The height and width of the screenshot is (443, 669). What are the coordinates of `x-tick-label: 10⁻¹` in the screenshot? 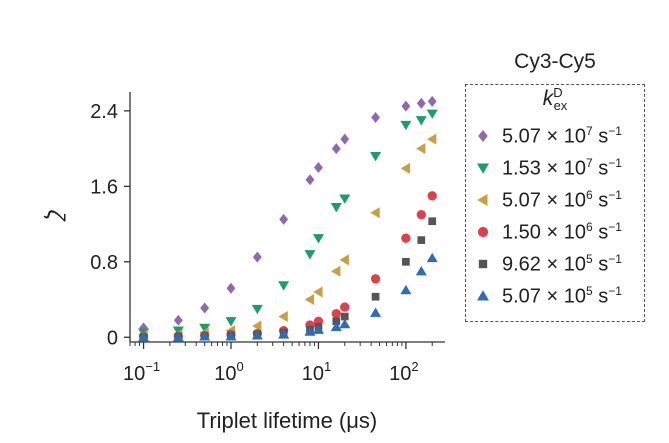 It's located at (141, 372).